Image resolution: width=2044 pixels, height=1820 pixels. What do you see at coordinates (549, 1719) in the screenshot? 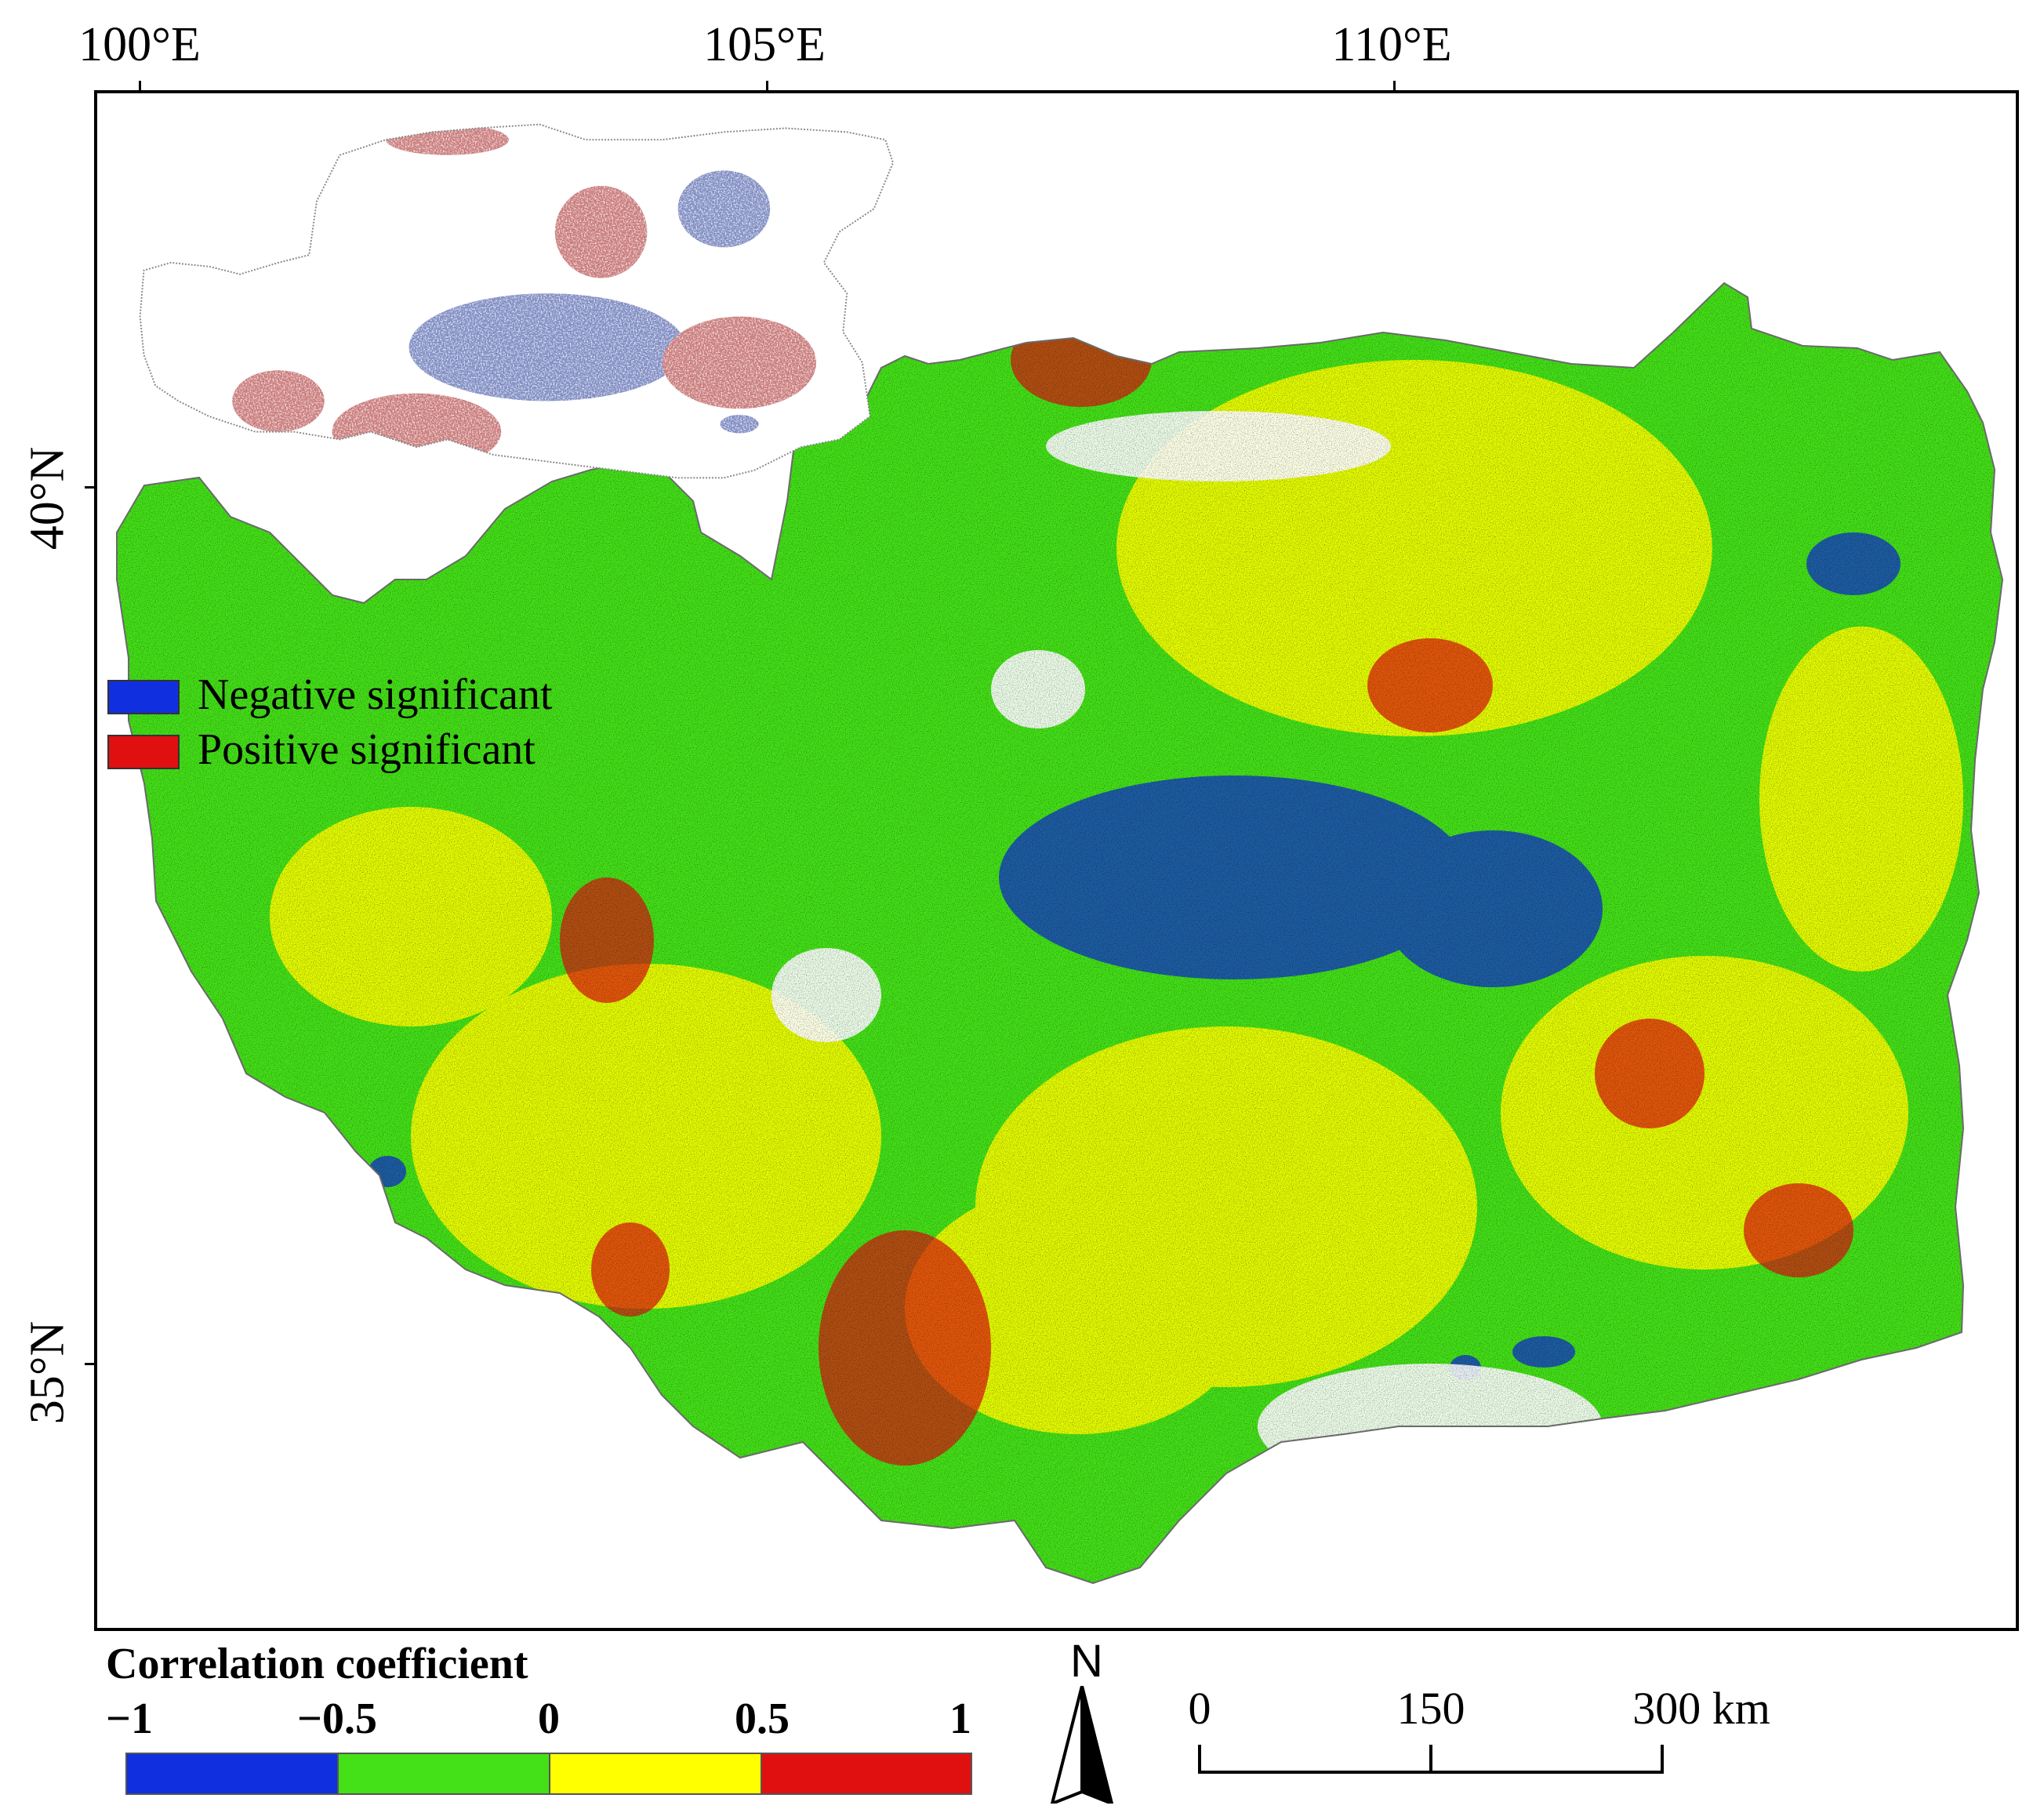
I see `colorbar-tick-0: 0` at bounding box center [549, 1719].